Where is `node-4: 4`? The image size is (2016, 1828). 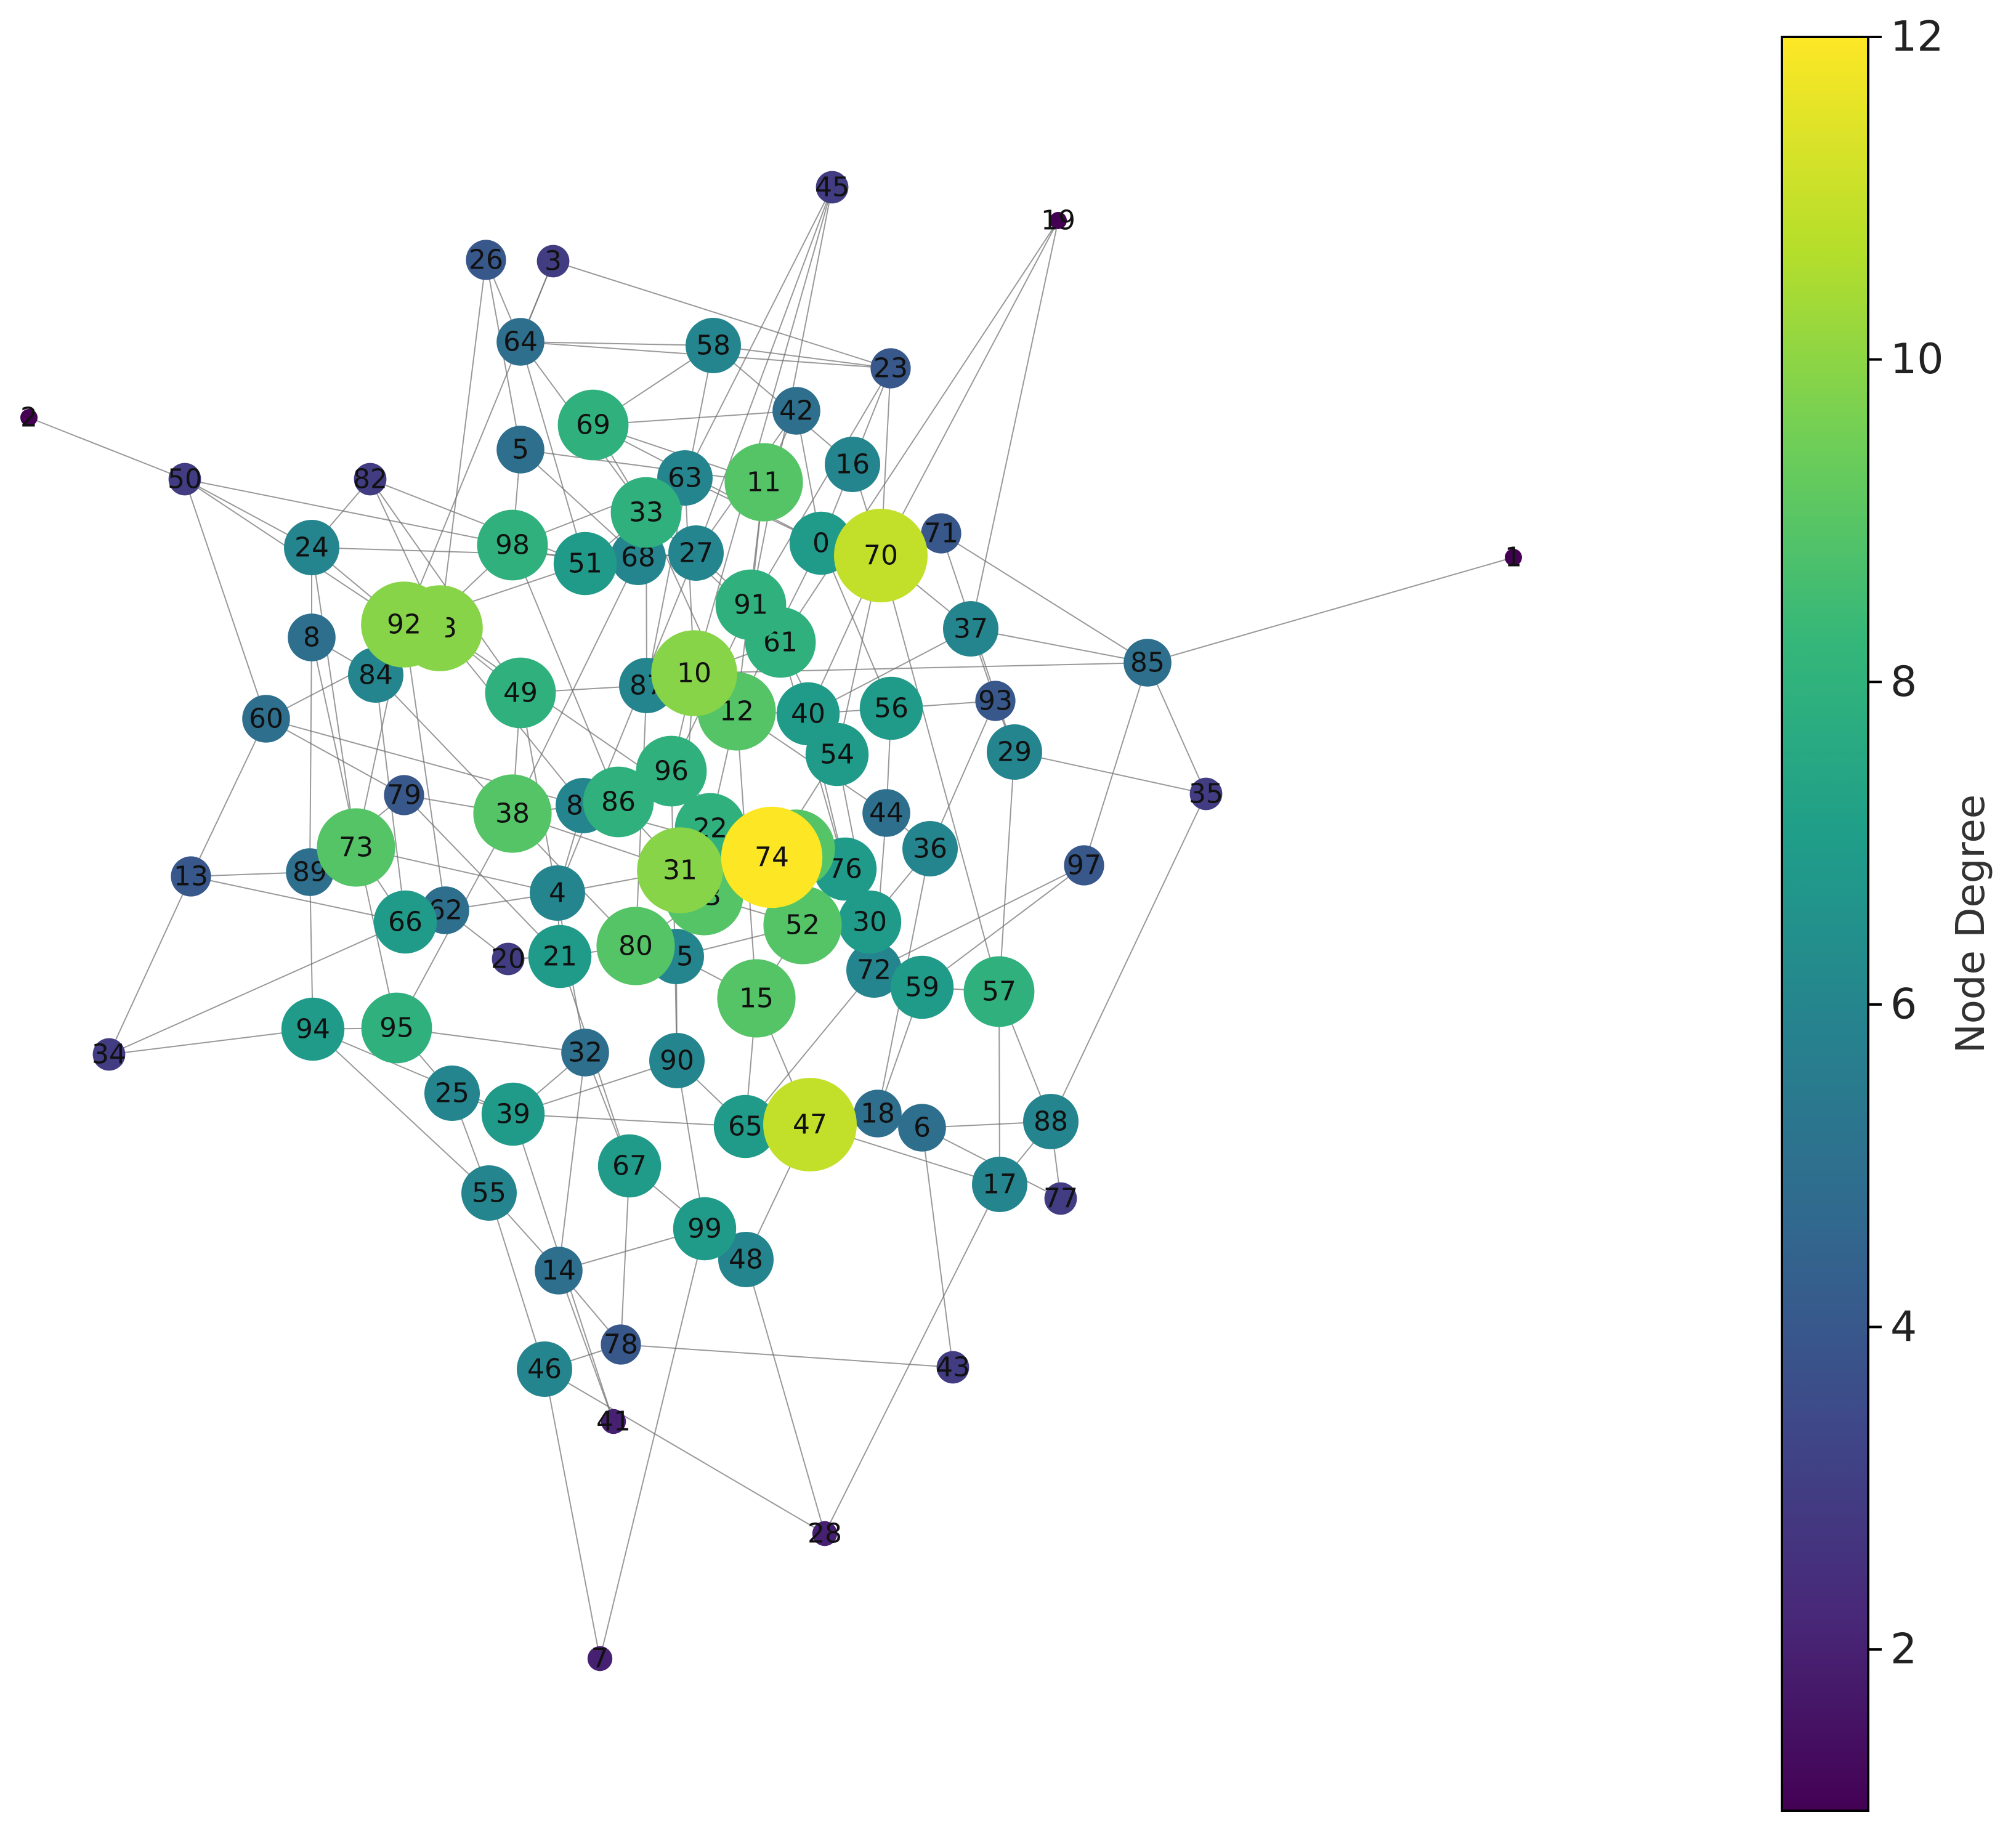
node-4: 4 is located at coordinates (557, 893).